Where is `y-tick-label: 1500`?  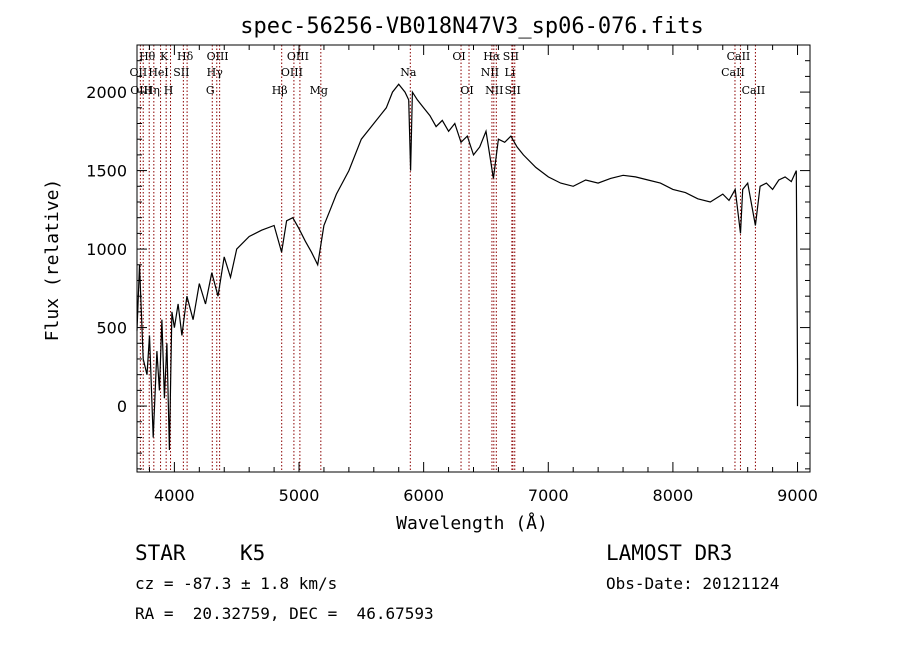 y-tick-label: 1500 is located at coordinates (106, 171).